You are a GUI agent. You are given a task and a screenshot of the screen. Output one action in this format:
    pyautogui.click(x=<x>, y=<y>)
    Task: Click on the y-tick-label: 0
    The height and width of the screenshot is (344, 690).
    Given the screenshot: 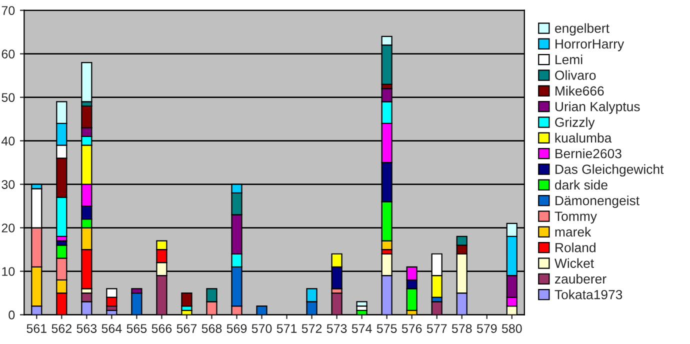 What is the action you would take?
    pyautogui.click(x=11, y=315)
    